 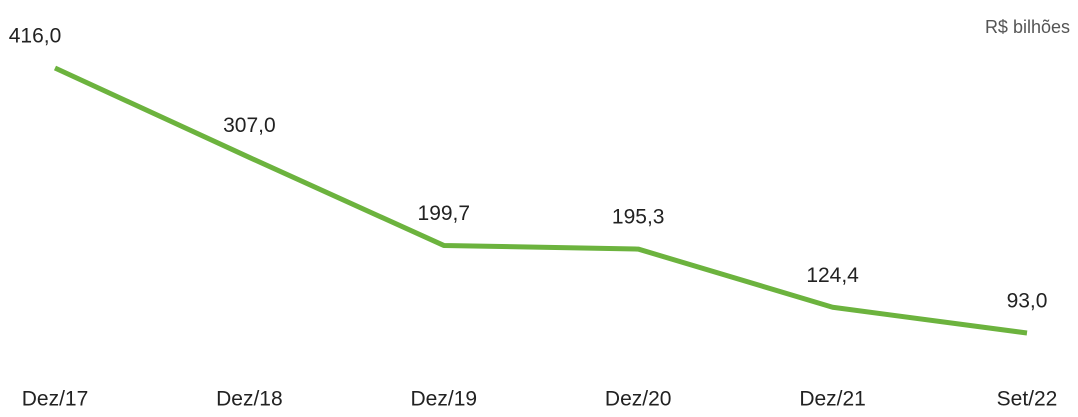 What do you see at coordinates (638, 217) in the screenshot?
I see `data-label: 195,3` at bounding box center [638, 217].